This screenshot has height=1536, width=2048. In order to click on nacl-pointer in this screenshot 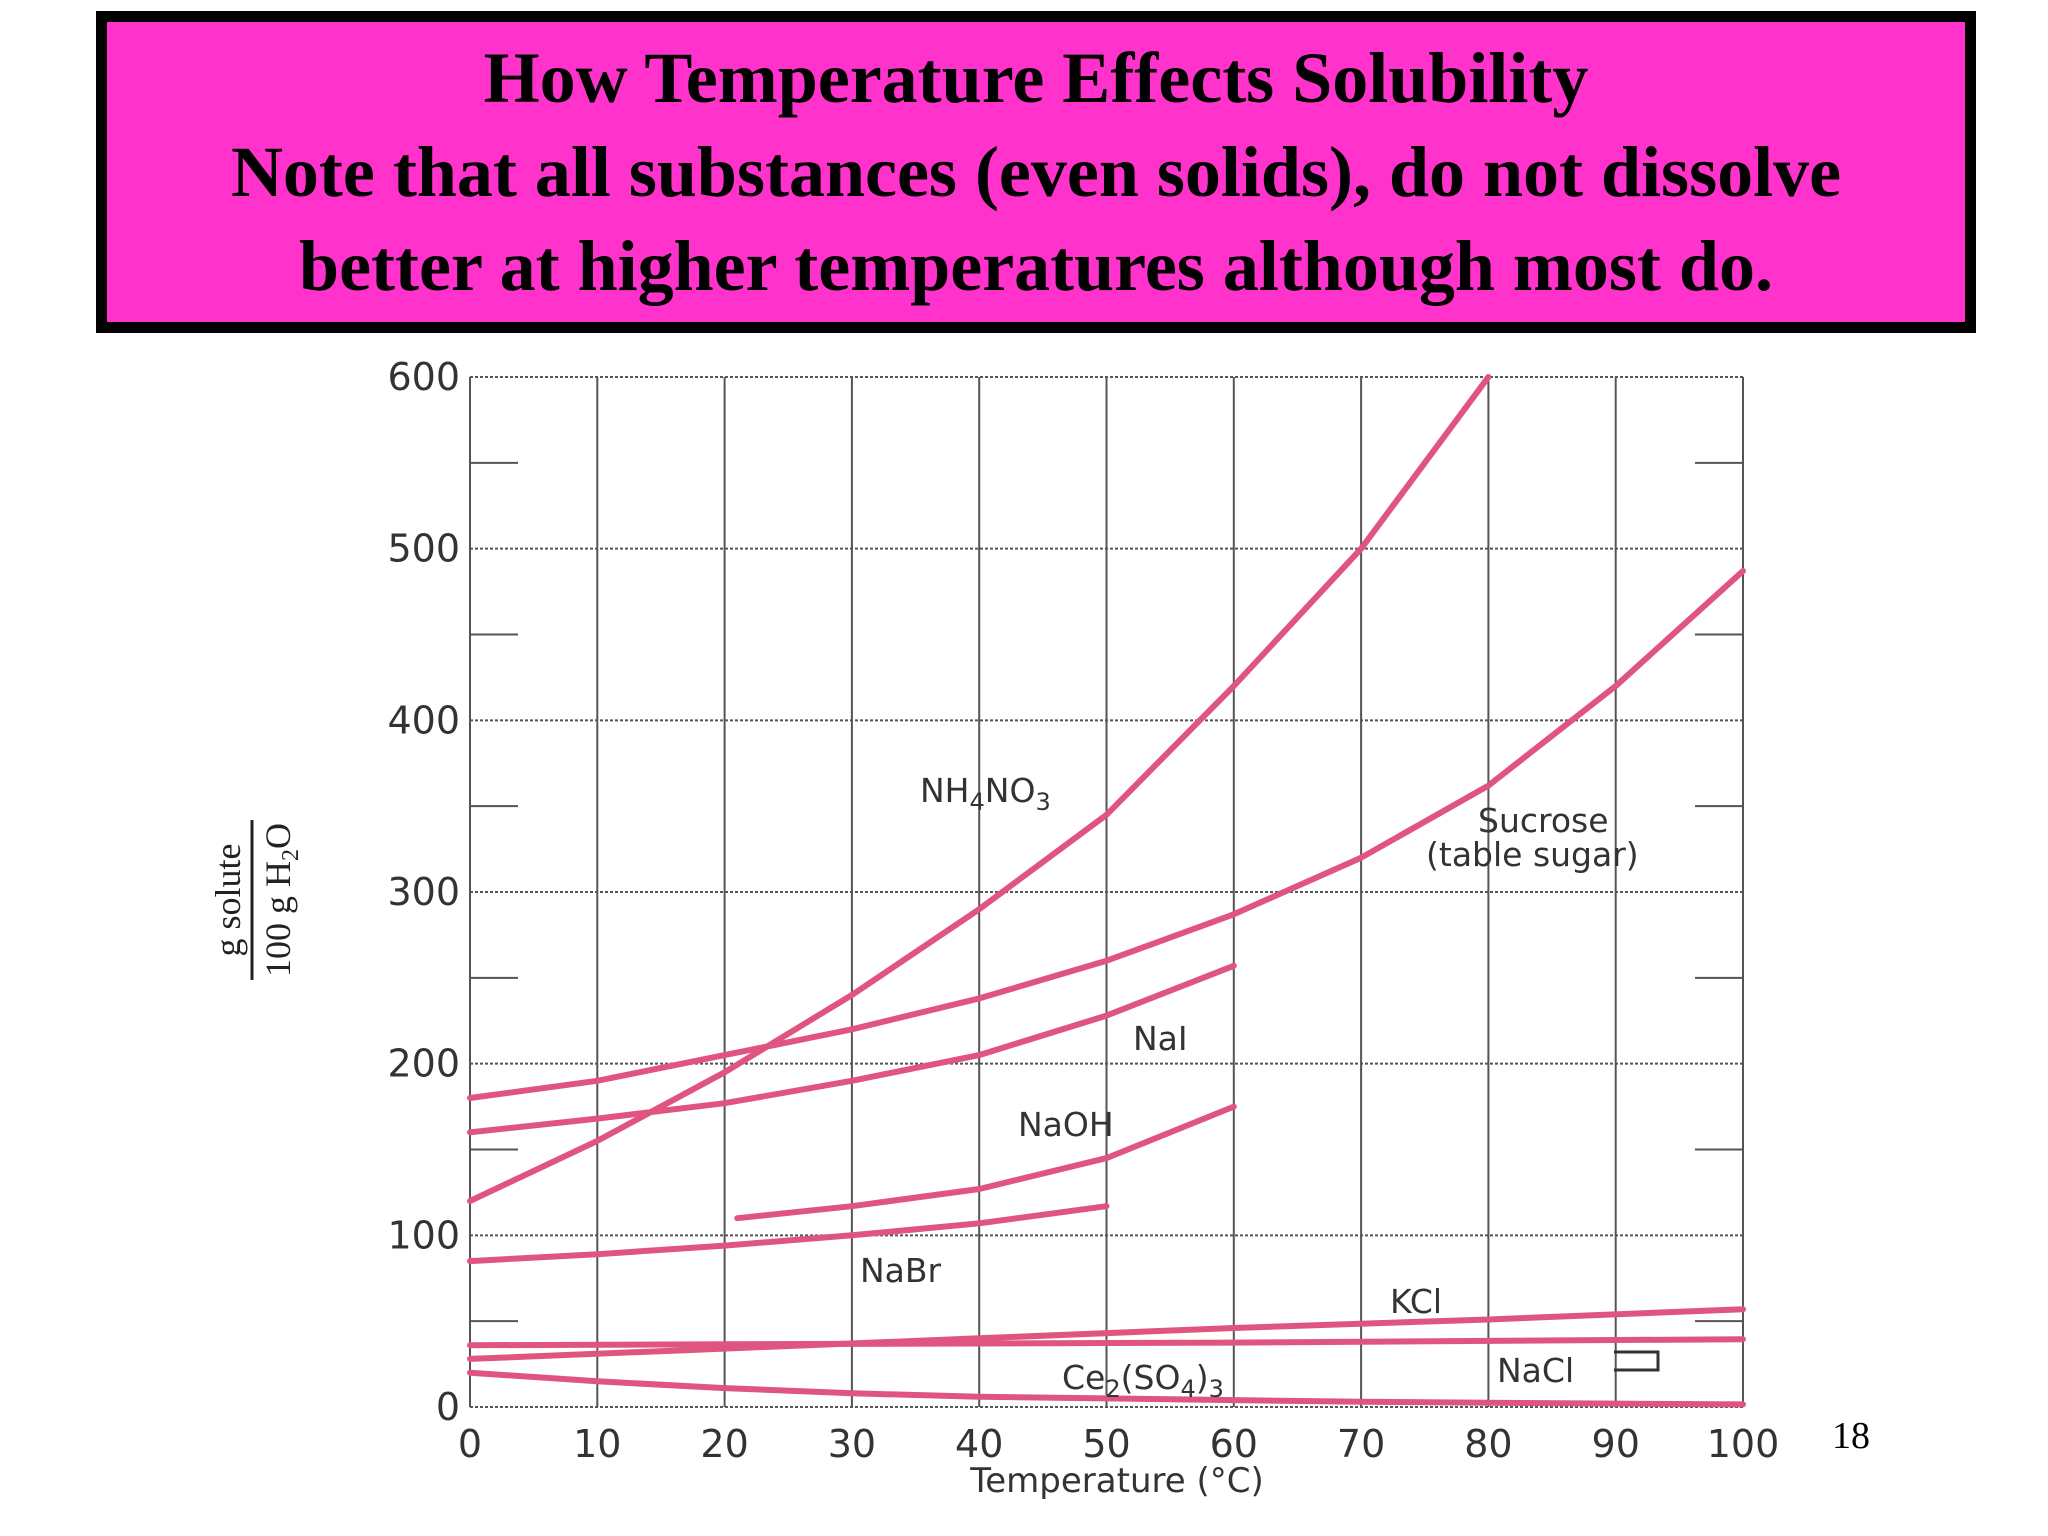, I will do `click(1637, 1361)`.